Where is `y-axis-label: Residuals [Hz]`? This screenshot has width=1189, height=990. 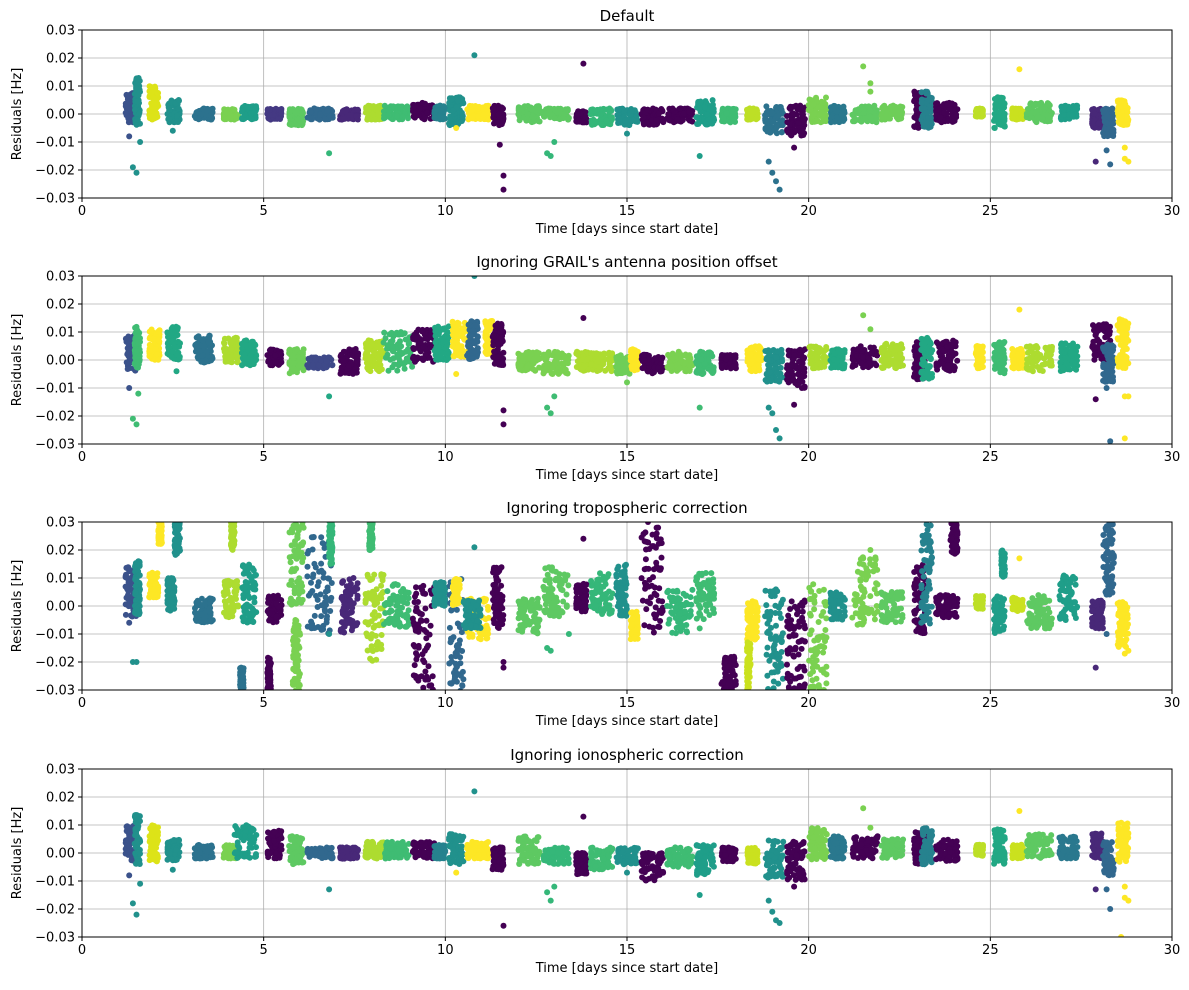 y-axis-label: Residuals [Hz] is located at coordinates (17, 114).